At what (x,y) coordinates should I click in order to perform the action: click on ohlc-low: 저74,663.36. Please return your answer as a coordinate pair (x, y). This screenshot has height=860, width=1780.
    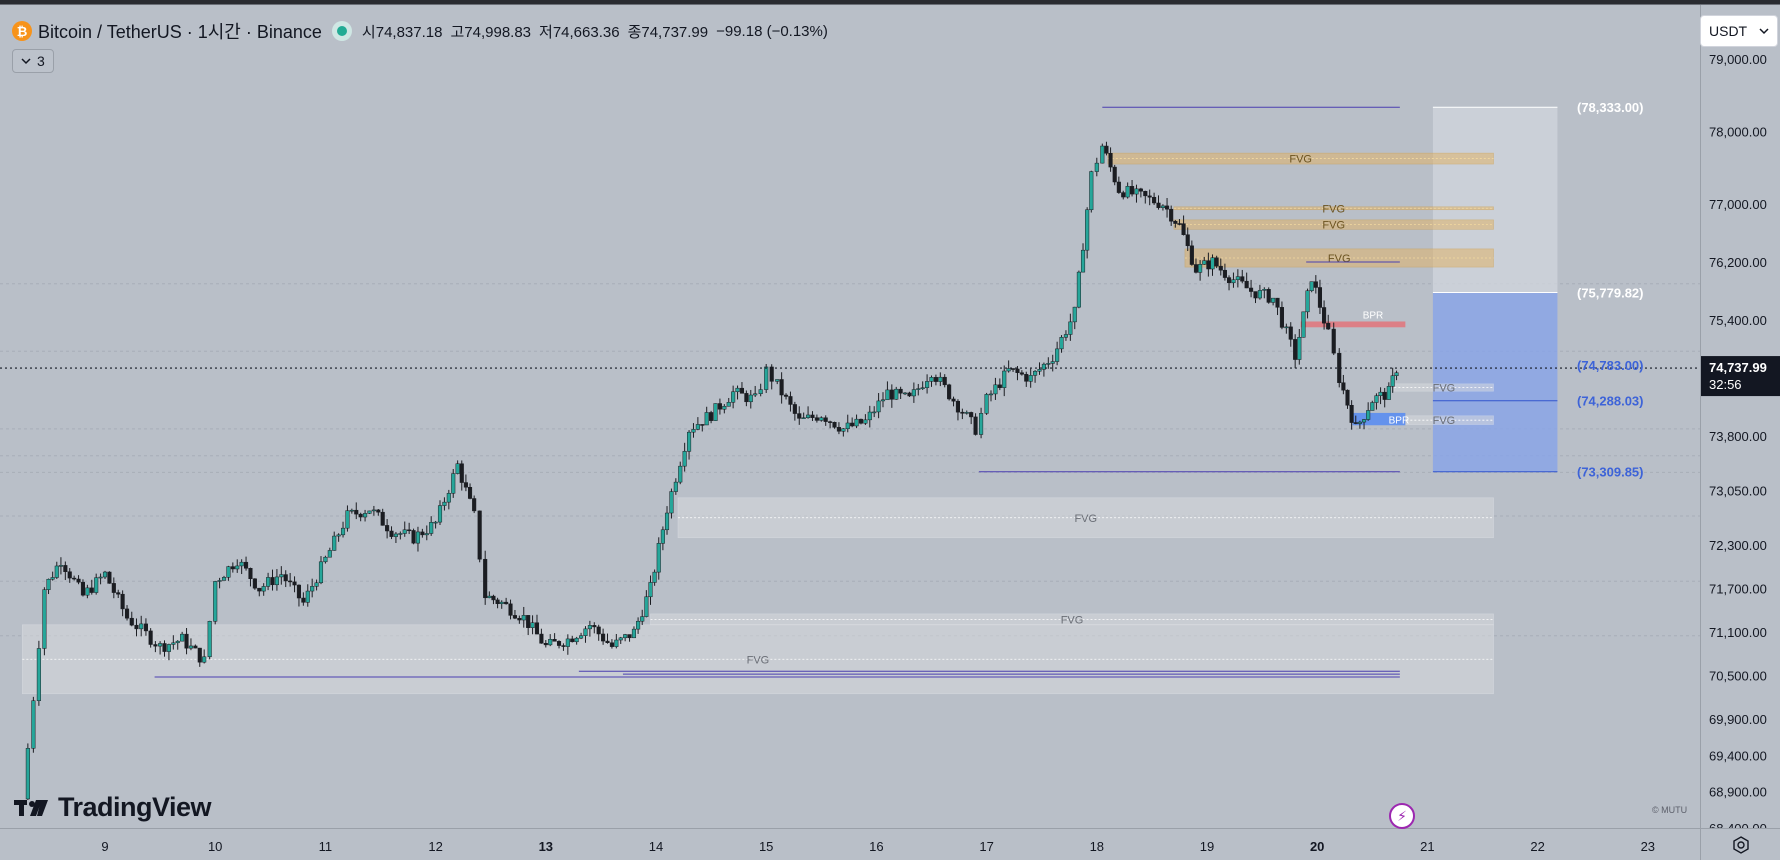
    Looking at the image, I should click on (579, 32).